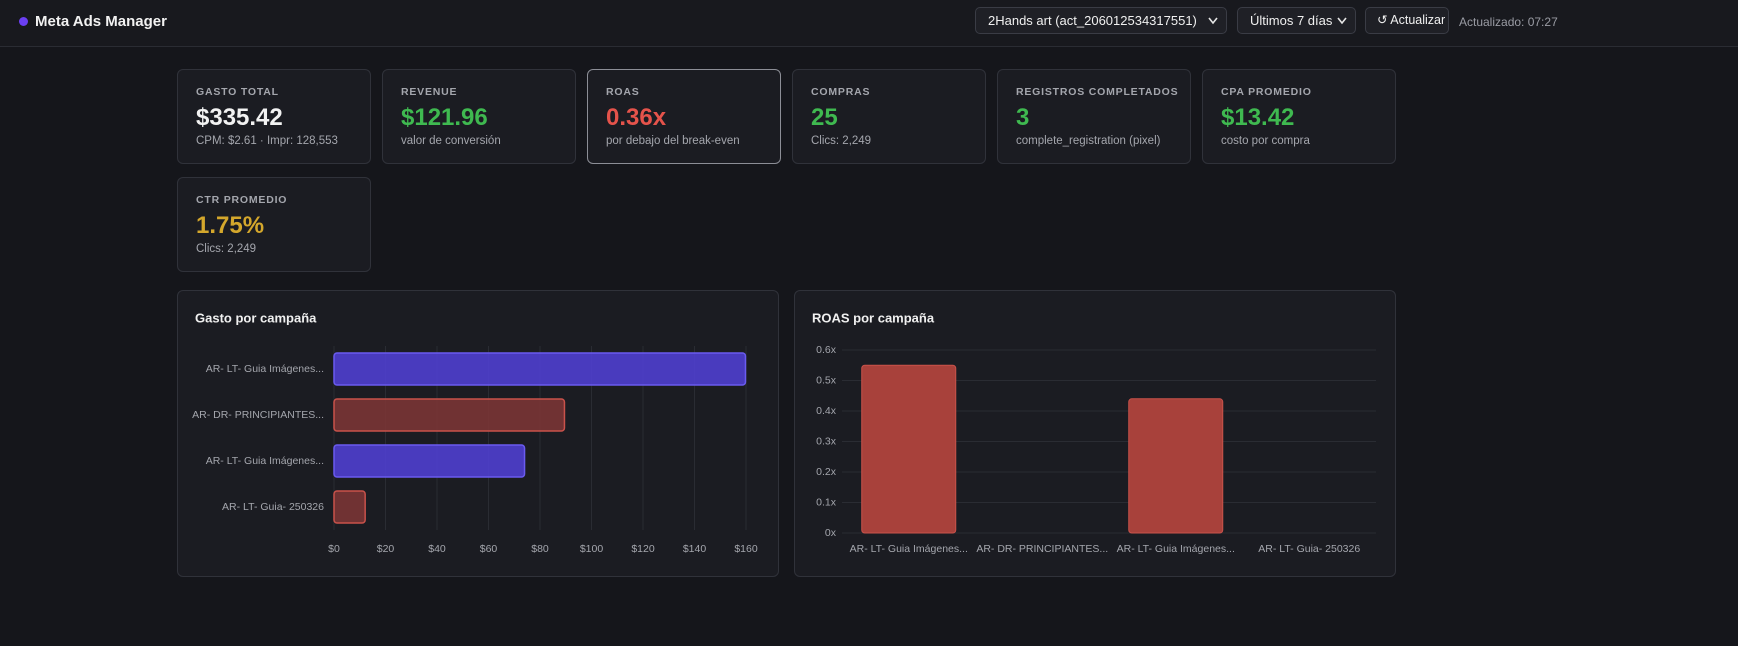  Describe the element at coordinates (267, 141) in the screenshot. I see `kpi-sub: CPM: $2.61 · Impr: 128,553` at that location.